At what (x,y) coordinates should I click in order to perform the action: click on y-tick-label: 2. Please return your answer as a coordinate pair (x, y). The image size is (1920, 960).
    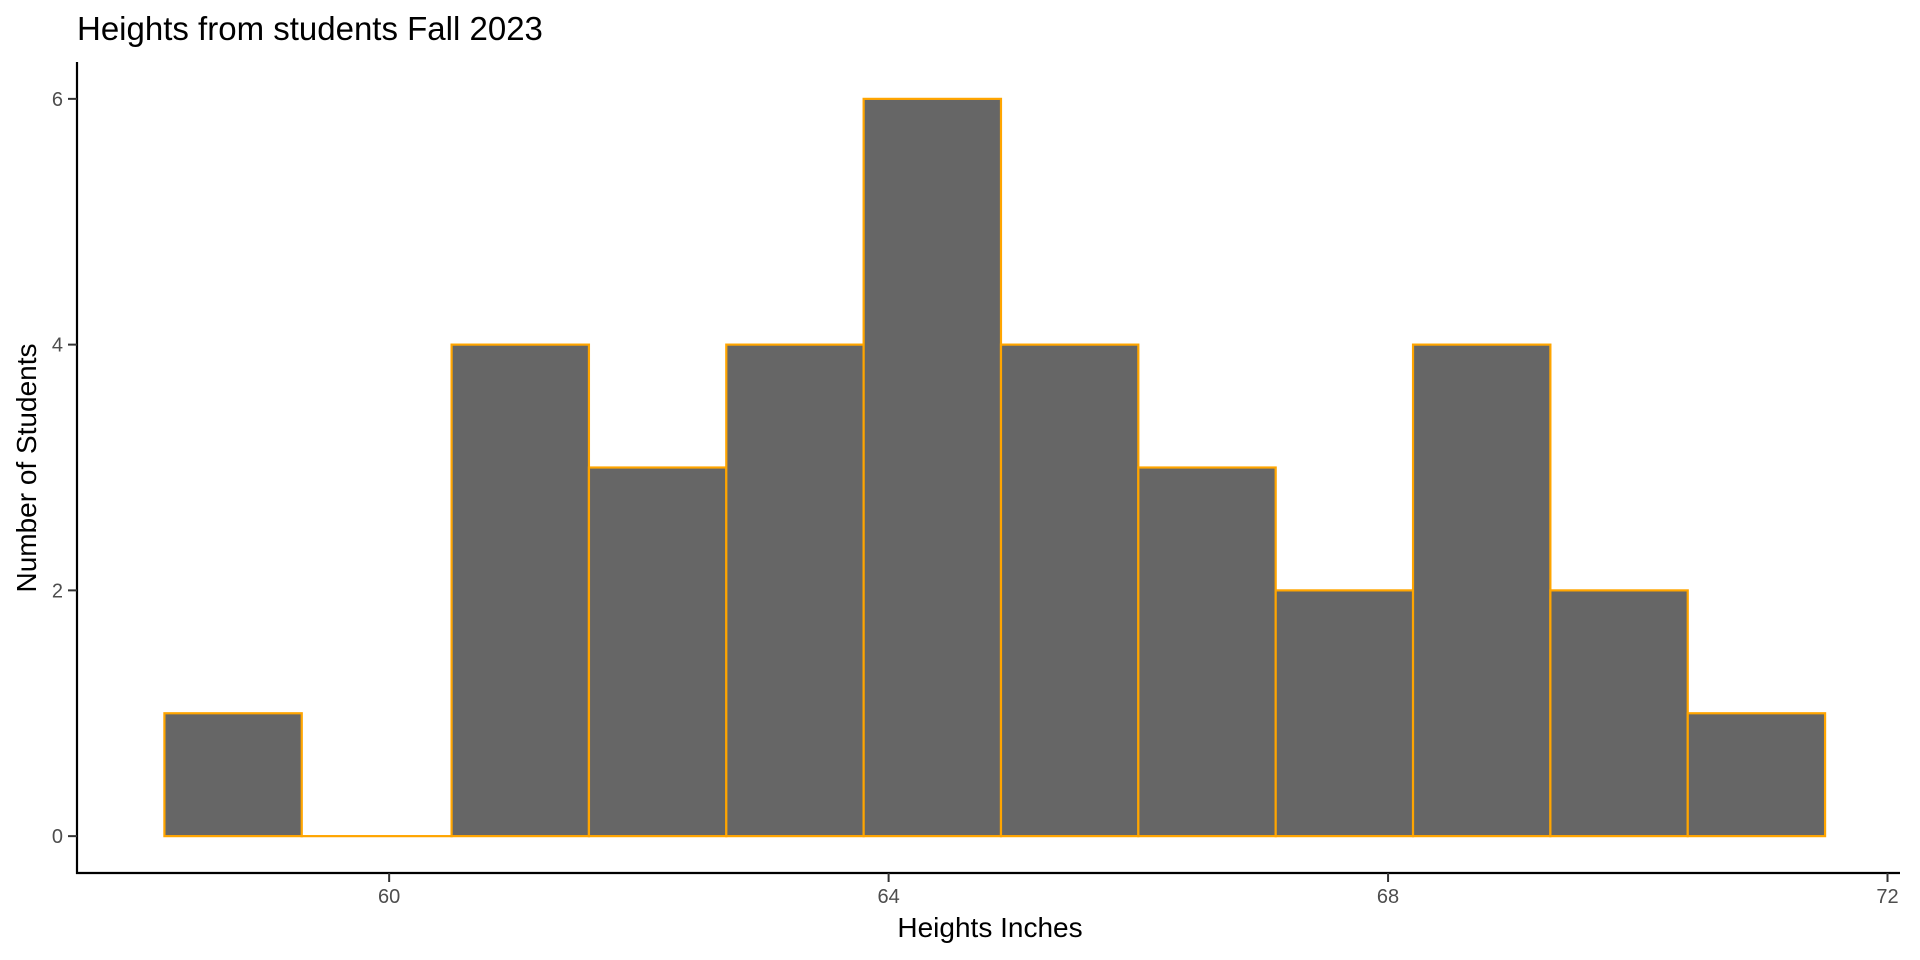
    Looking at the image, I should click on (57, 591).